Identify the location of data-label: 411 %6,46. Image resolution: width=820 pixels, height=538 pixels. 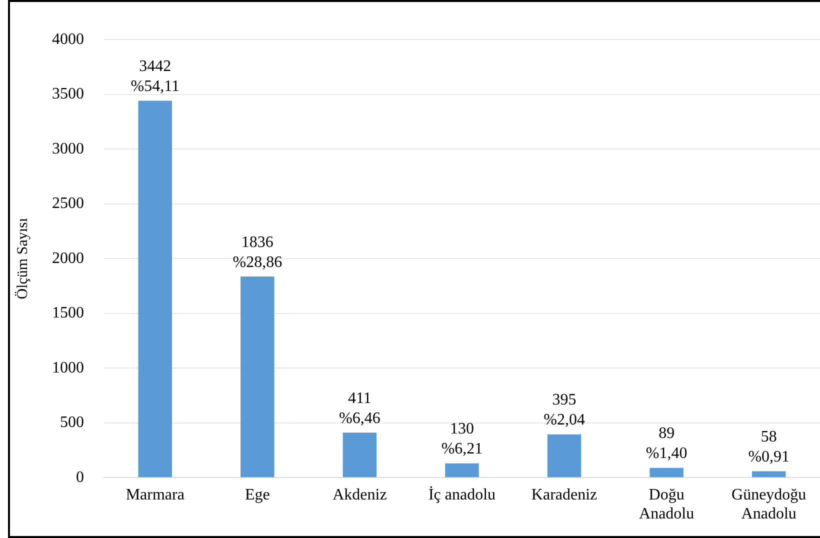
(359, 408).